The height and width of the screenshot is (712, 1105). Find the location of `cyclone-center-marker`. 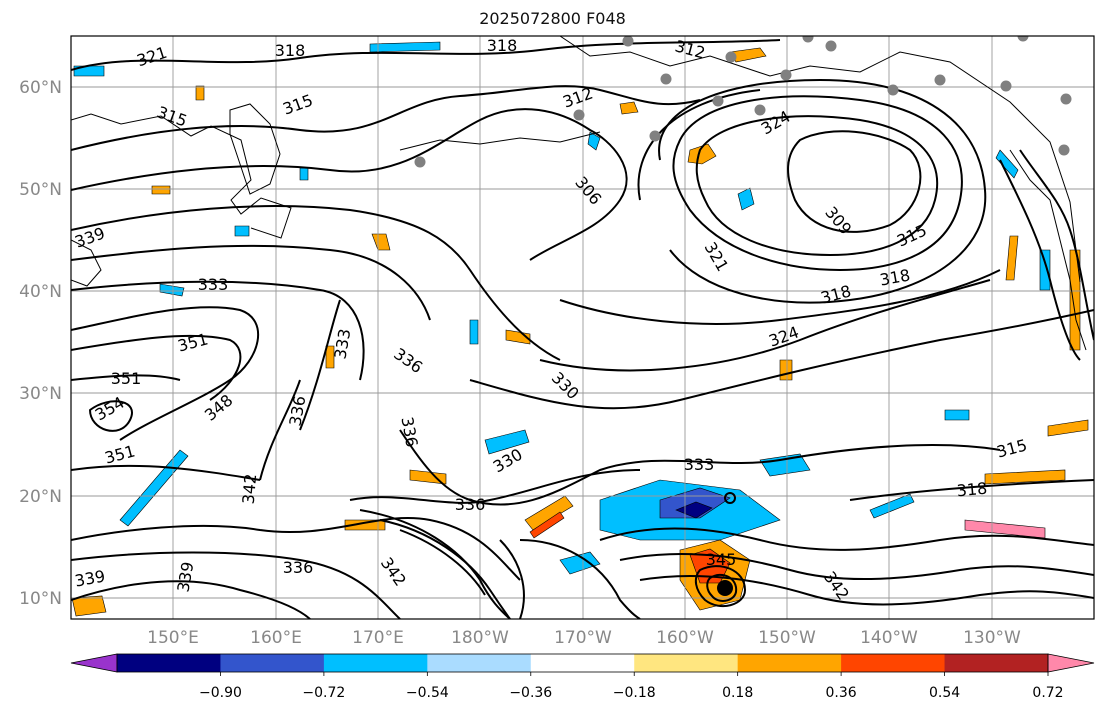

cyclone-center-marker is located at coordinates (725, 588).